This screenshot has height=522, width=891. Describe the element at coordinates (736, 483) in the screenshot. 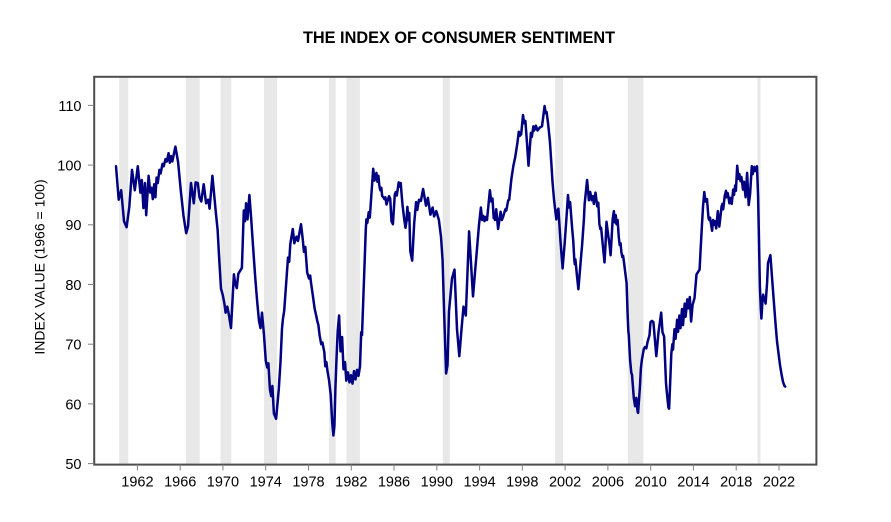

I see `svg-text: 2018` at that location.